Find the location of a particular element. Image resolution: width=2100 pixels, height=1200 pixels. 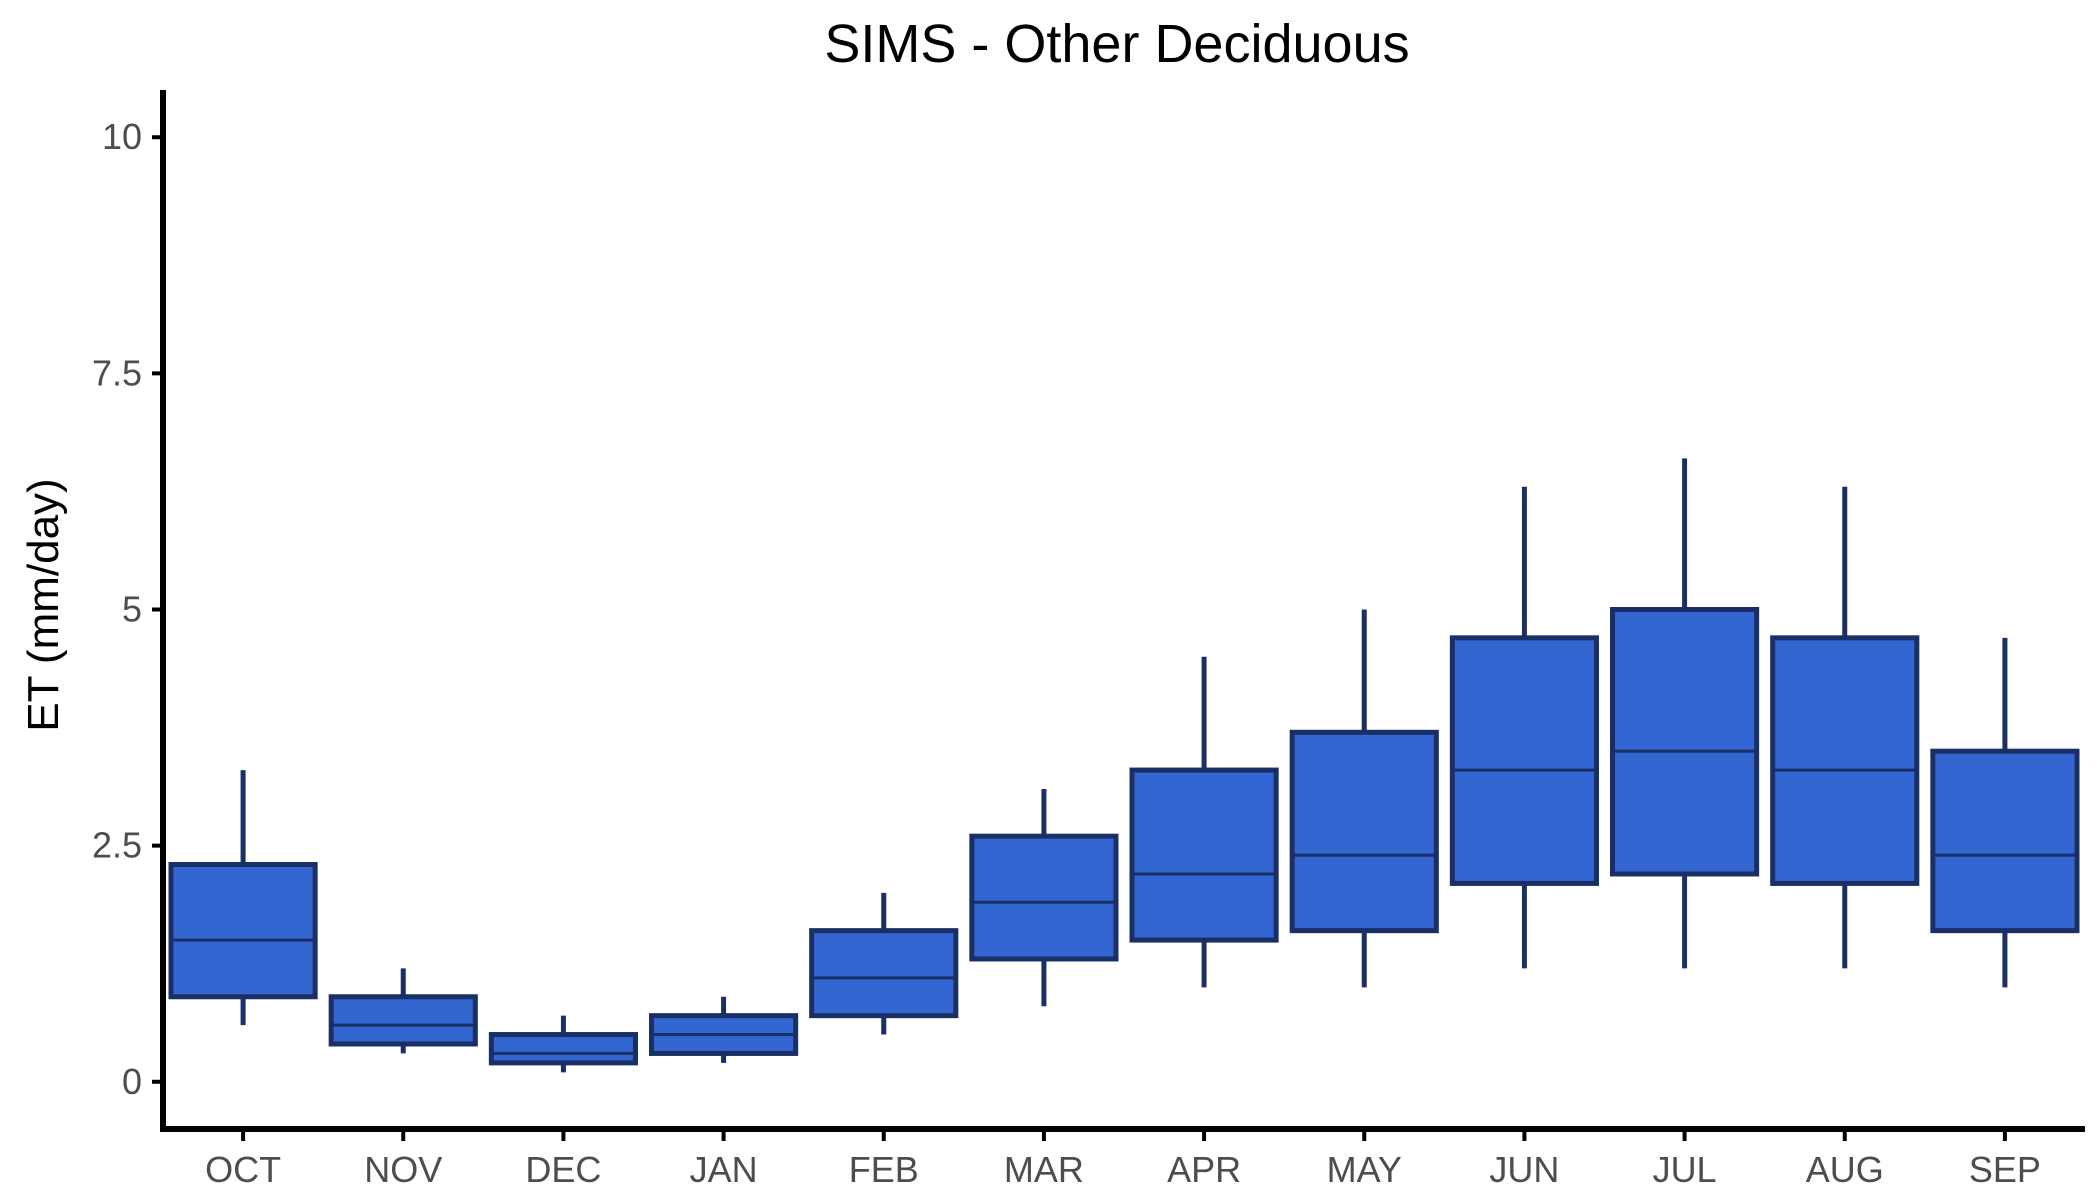

y-tick-label: 7.5 is located at coordinates (117, 372).